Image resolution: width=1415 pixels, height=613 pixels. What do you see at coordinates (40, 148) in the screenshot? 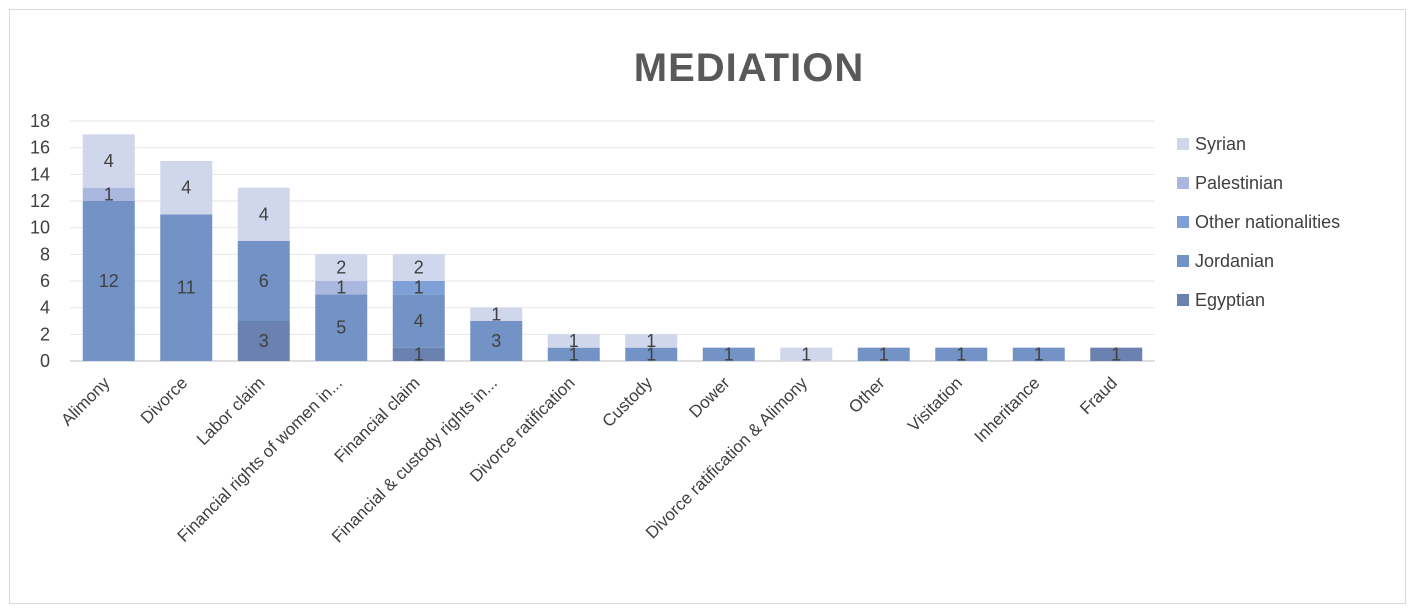
I see `y-tick-label: 16` at bounding box center [40, 148].